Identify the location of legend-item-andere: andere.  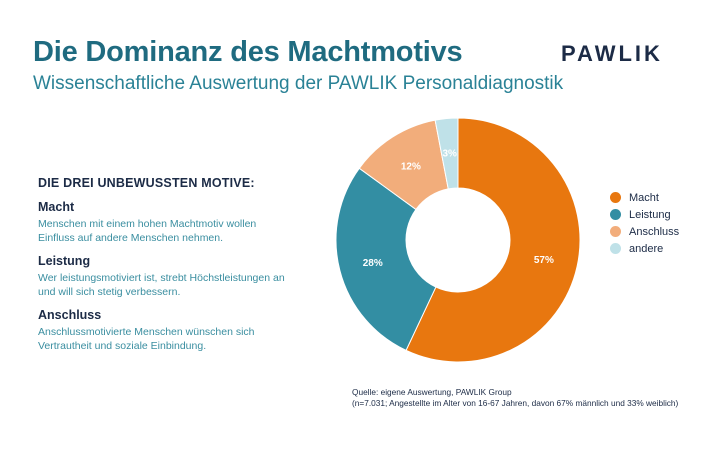
(644, 248).